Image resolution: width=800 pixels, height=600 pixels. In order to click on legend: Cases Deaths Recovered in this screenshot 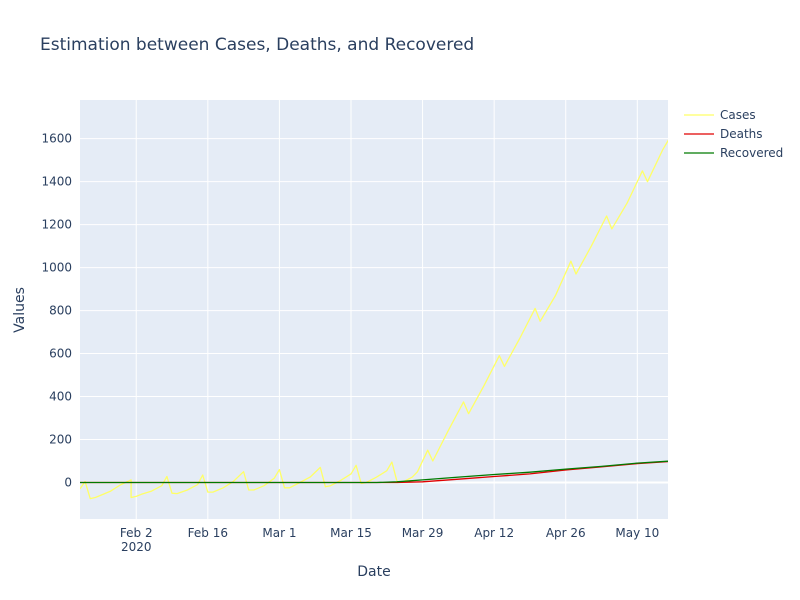, I will do `click(733, 134)`.